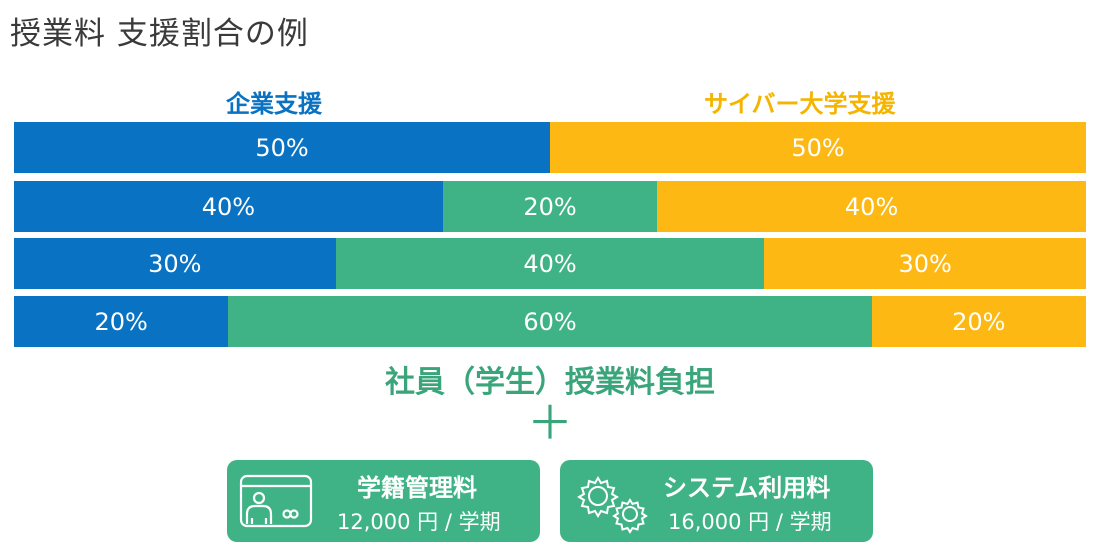 Image resolution: width=1100 pixels, height=550 pixels. Describe the element at coordinates (550, 423) in the screenshot. I see `plus-sign: ＋` at that location.